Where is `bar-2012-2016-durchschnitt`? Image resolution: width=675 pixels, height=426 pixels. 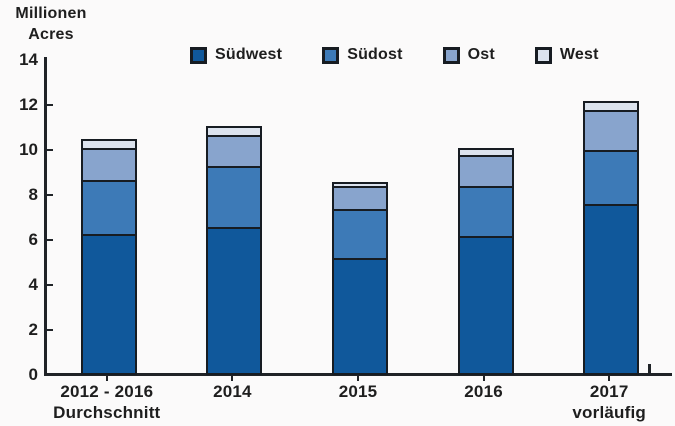
bar-2012-2016-durchschnitt is located at coordinates (108, 257).